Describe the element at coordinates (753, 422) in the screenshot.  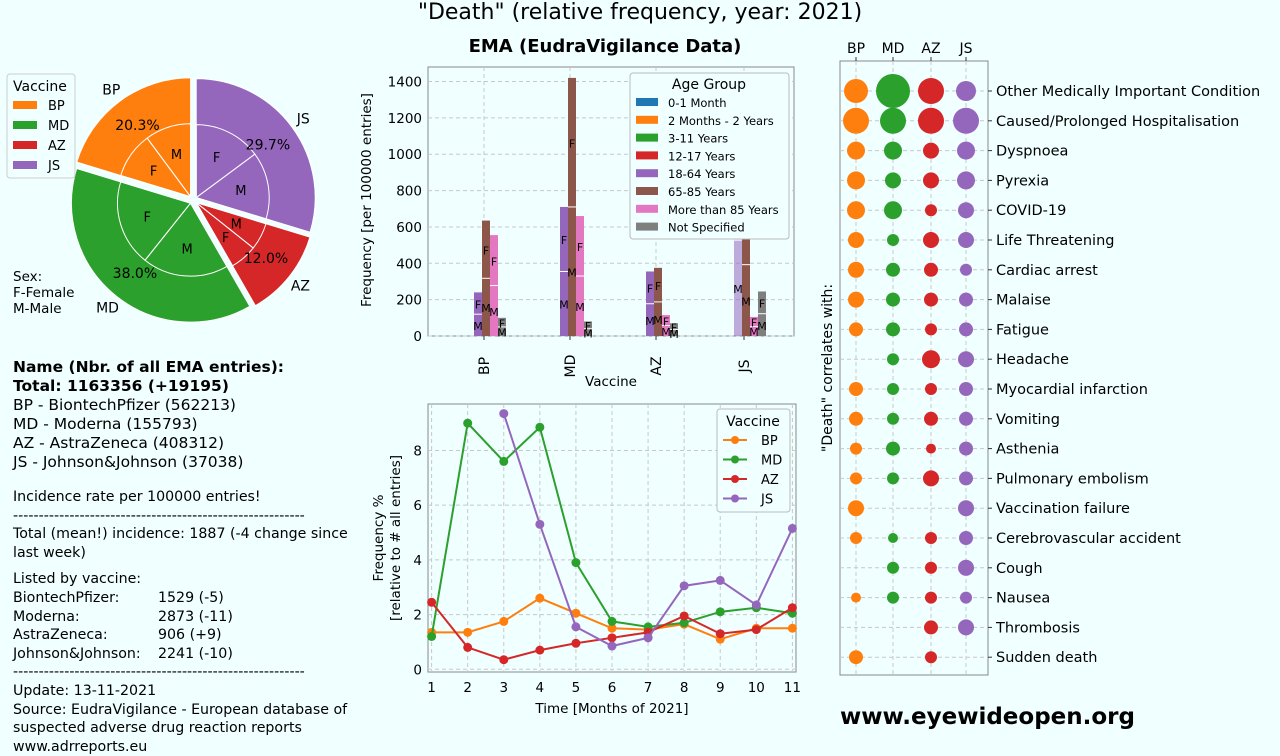
I see `line-legend-title: Vaccine` at that location.